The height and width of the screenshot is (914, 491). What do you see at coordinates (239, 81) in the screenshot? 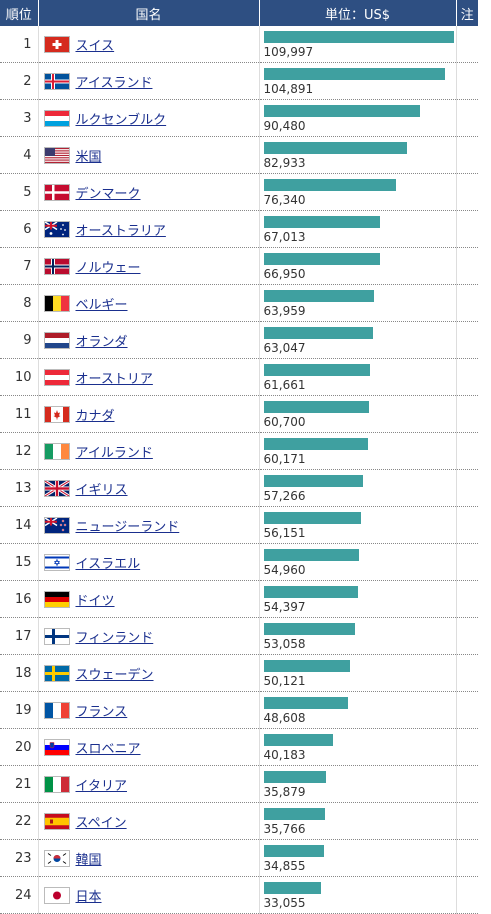
I see `table-row: 2 アイスランド 104,891` at bounding box center [239, 81].